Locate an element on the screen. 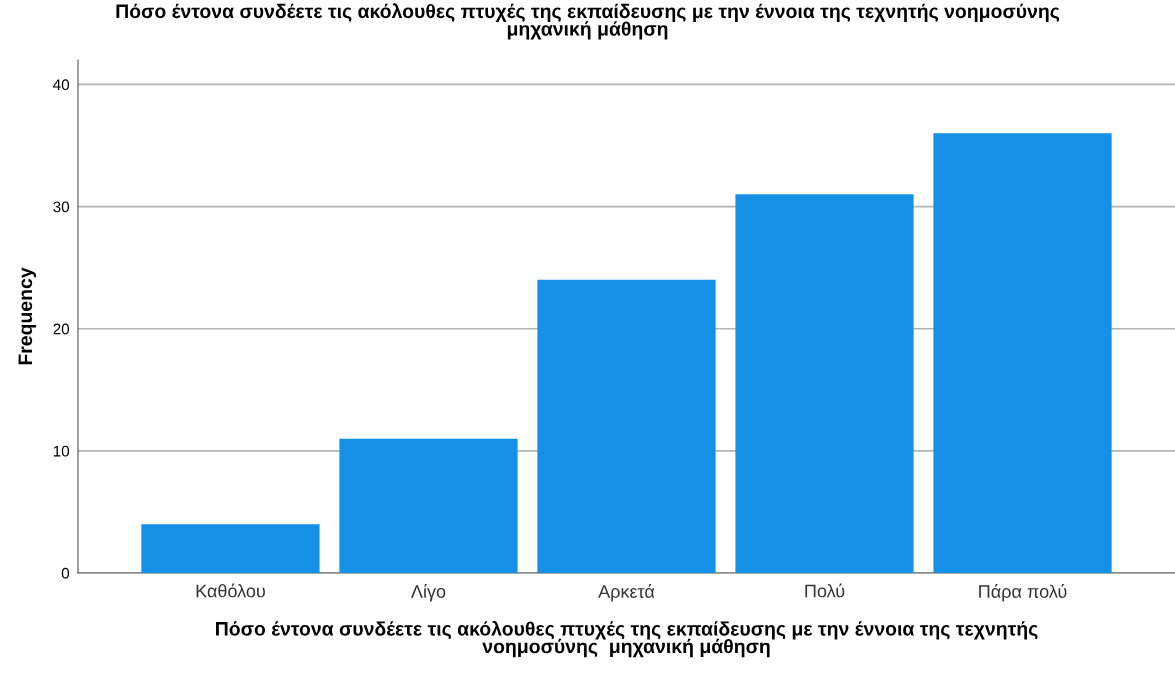  x-axis-title: Πόσο έντονα συνδέετε τις ακόλουθες πτυχές της εκπαίδευσης με την έννοια της τεχνητής νοημοσύνης μηχανική μάθηση is located at coordinates (627, 639).